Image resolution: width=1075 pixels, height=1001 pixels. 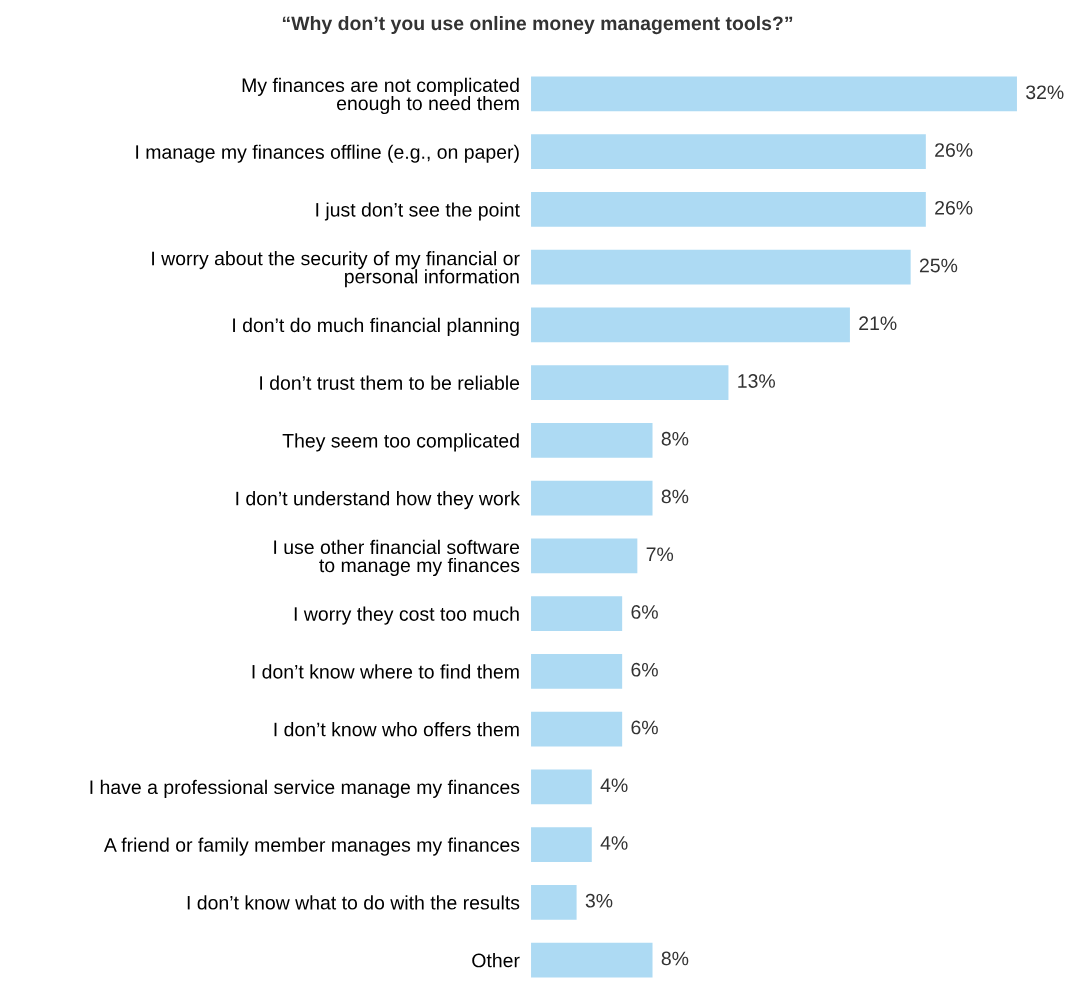 What do you see at coordinates (400, 442) in the screenshot?
I see `y-tick-label: They seem too complicated` at bounding box center [400, 442].